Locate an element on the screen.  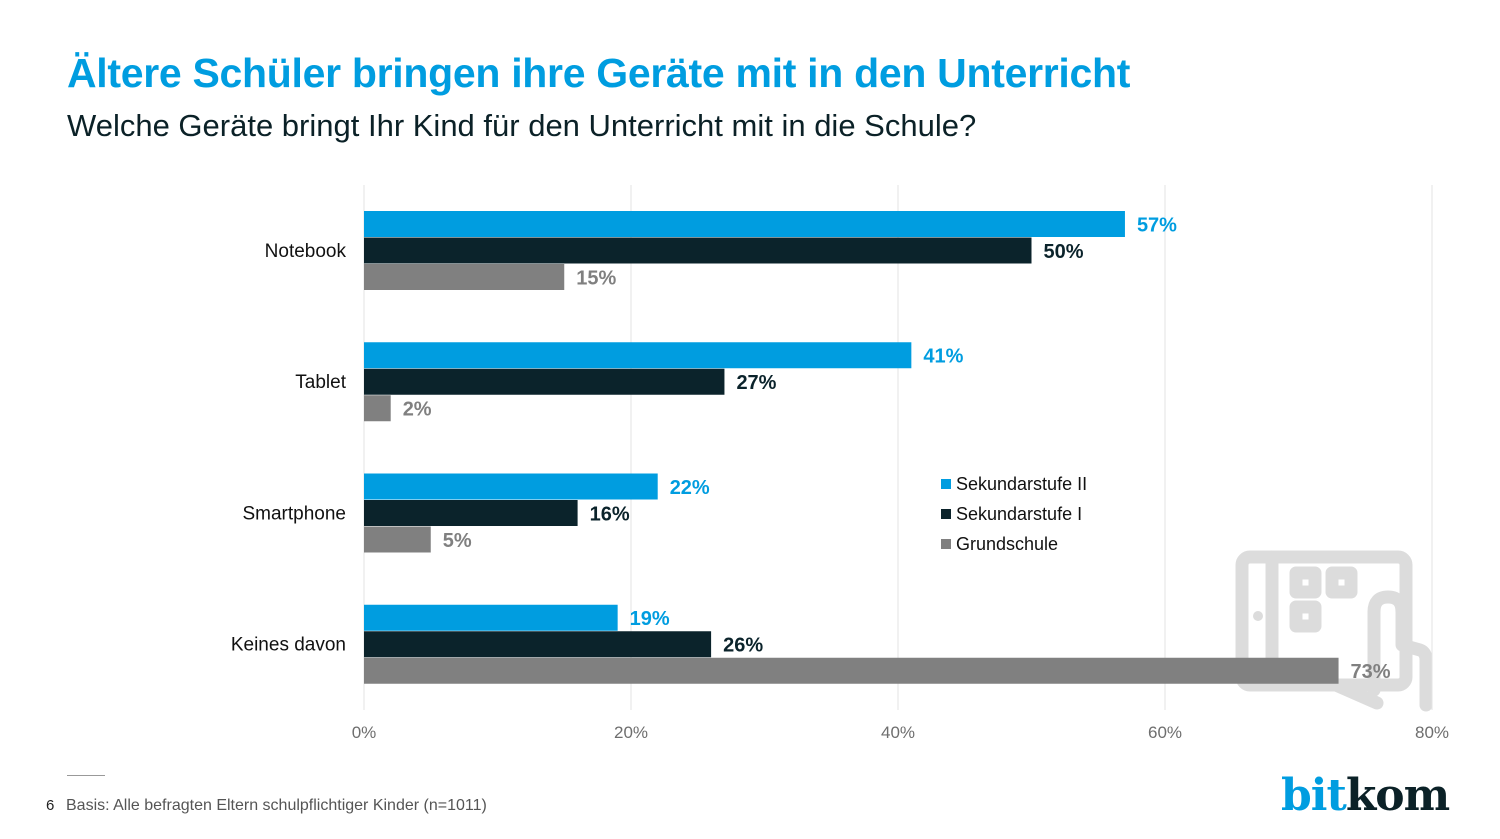
x-tick-label: 20% is located at coordinates (631, 732).